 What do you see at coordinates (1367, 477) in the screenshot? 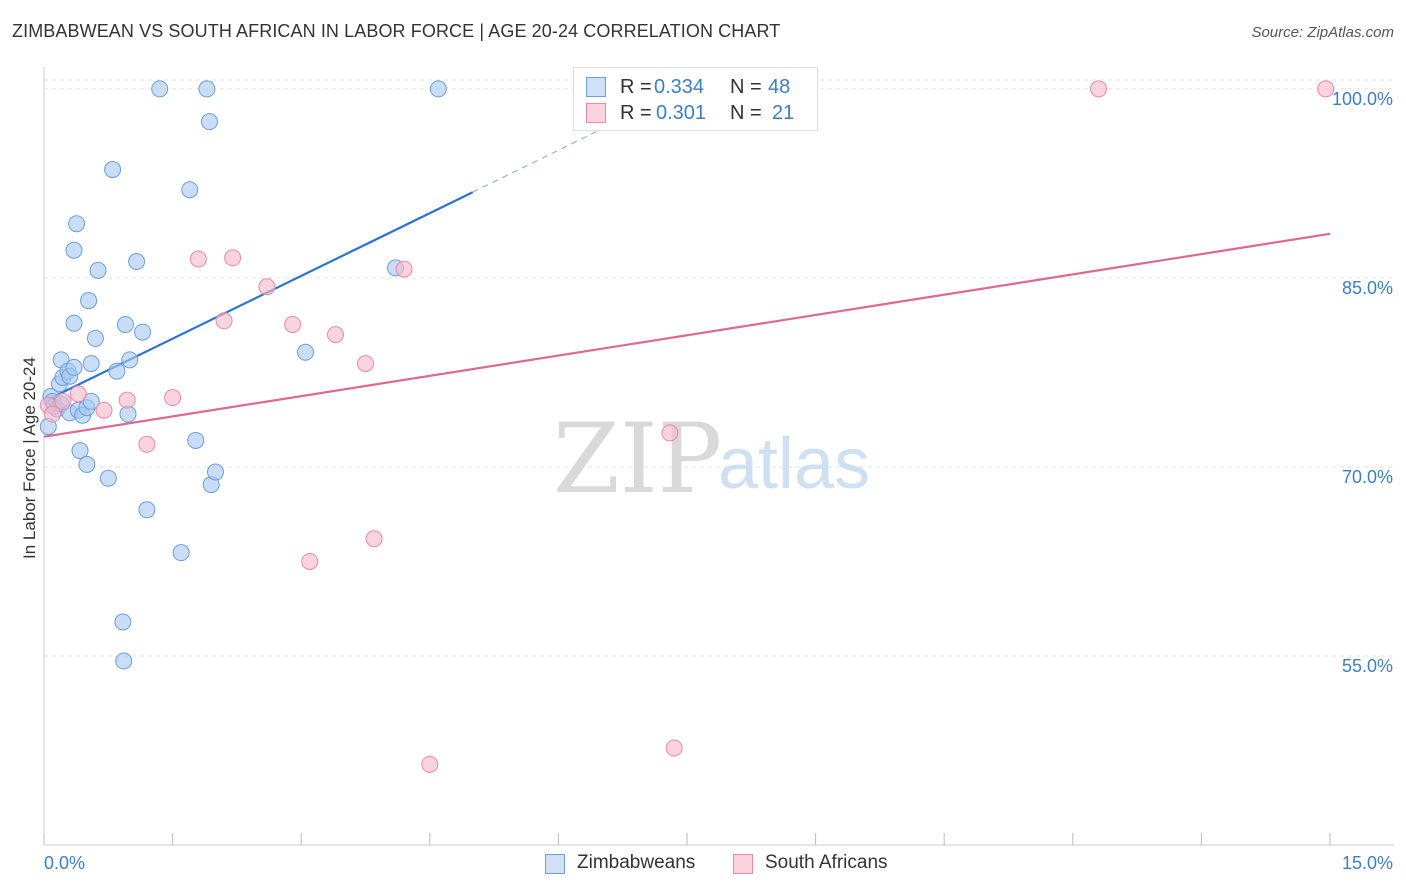
I see `y-tick-label: 70.0%` at bounding box center [1367, 477].